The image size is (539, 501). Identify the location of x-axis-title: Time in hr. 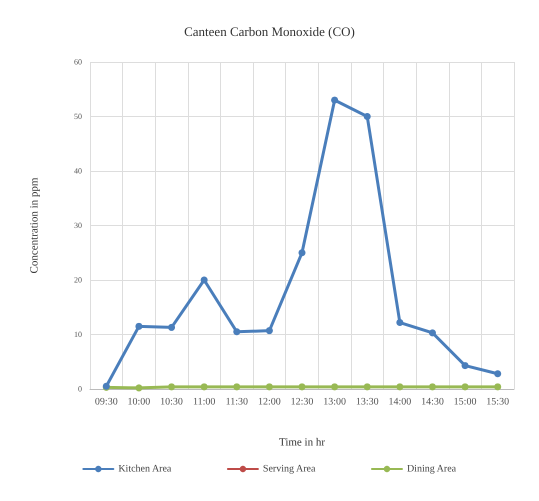
(302, 442).